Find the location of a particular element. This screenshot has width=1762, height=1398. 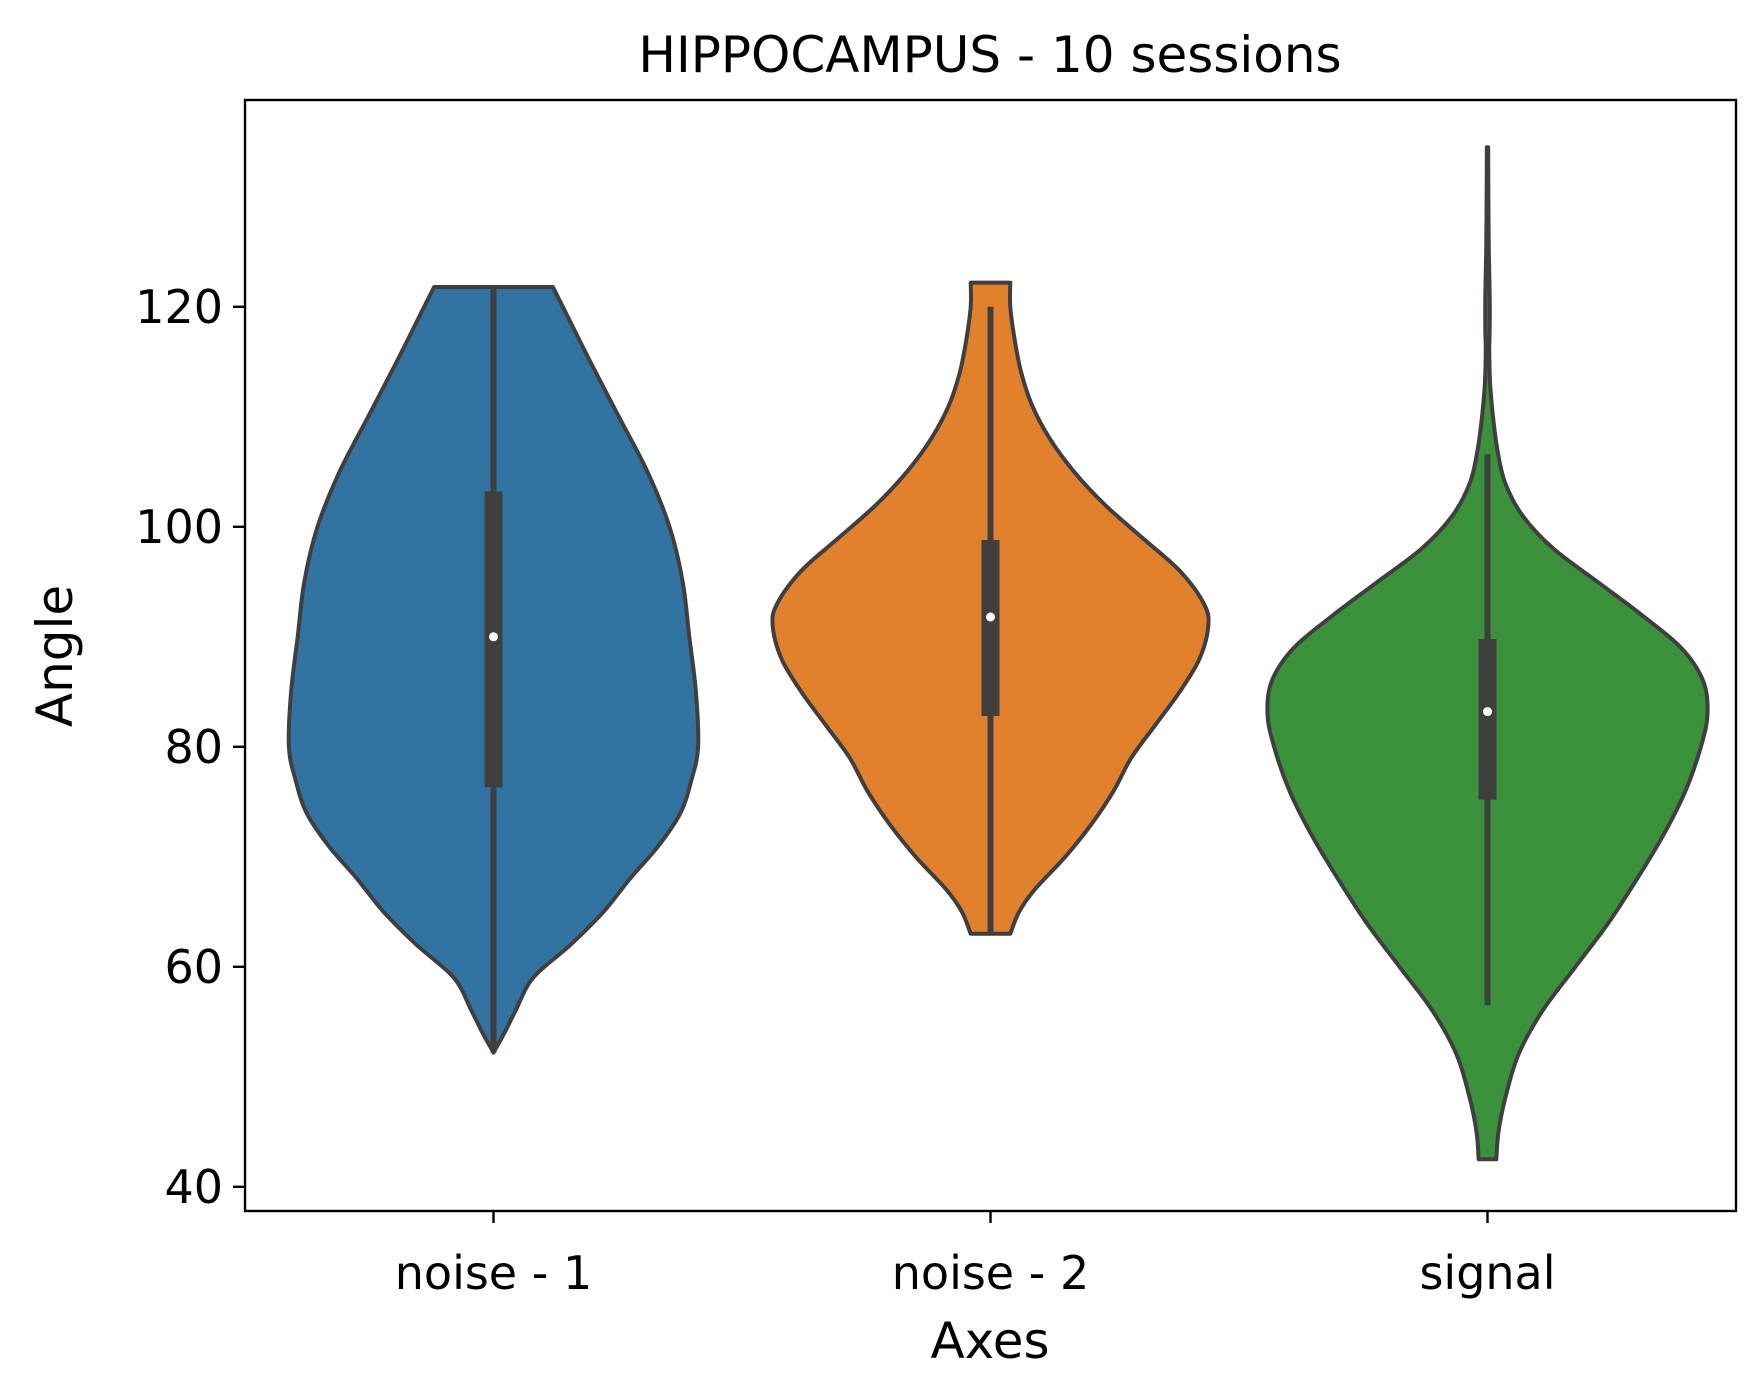

y-tick-label: 120 is located at coordinates (179, 307).